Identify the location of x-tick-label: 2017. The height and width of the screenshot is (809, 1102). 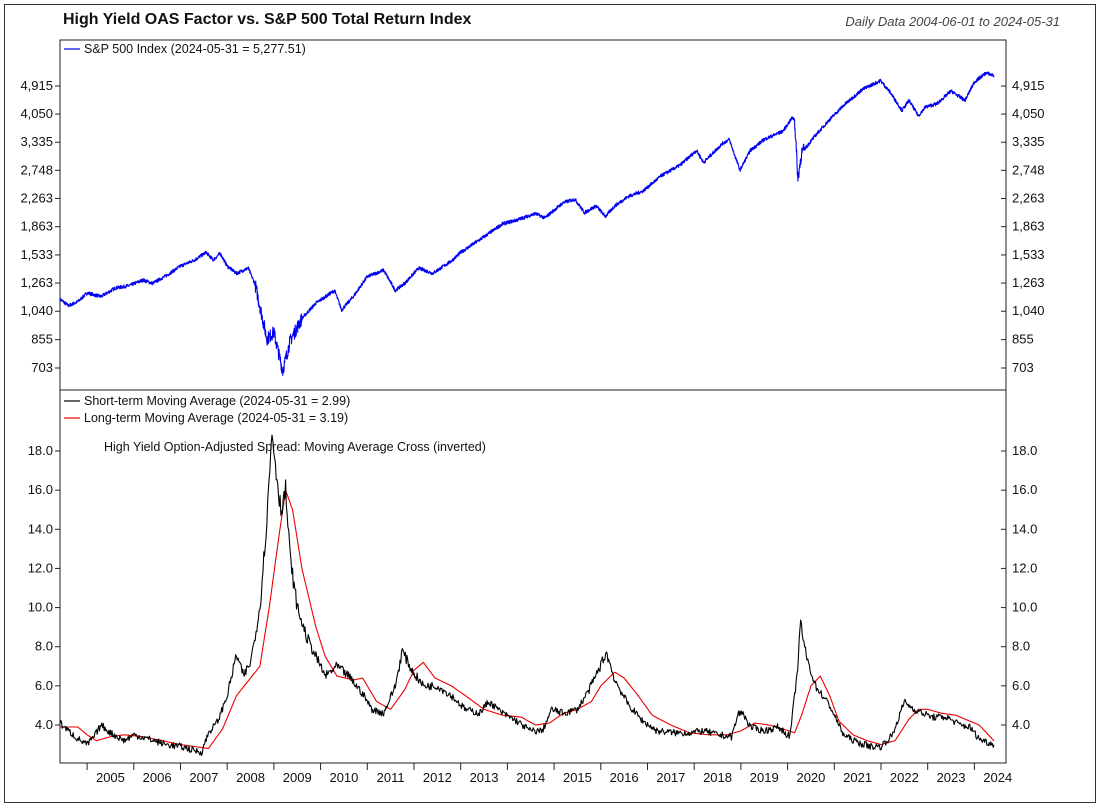
(670, 777).